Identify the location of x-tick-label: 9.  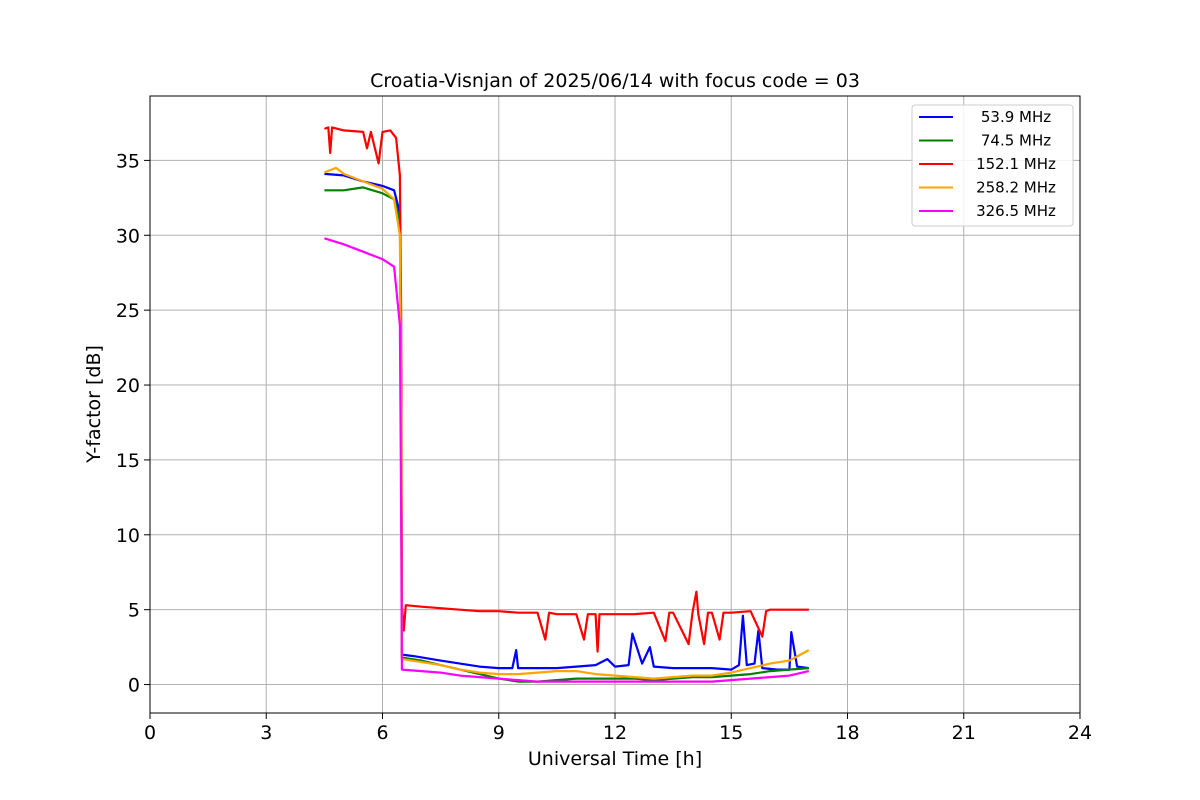
(499, 733).